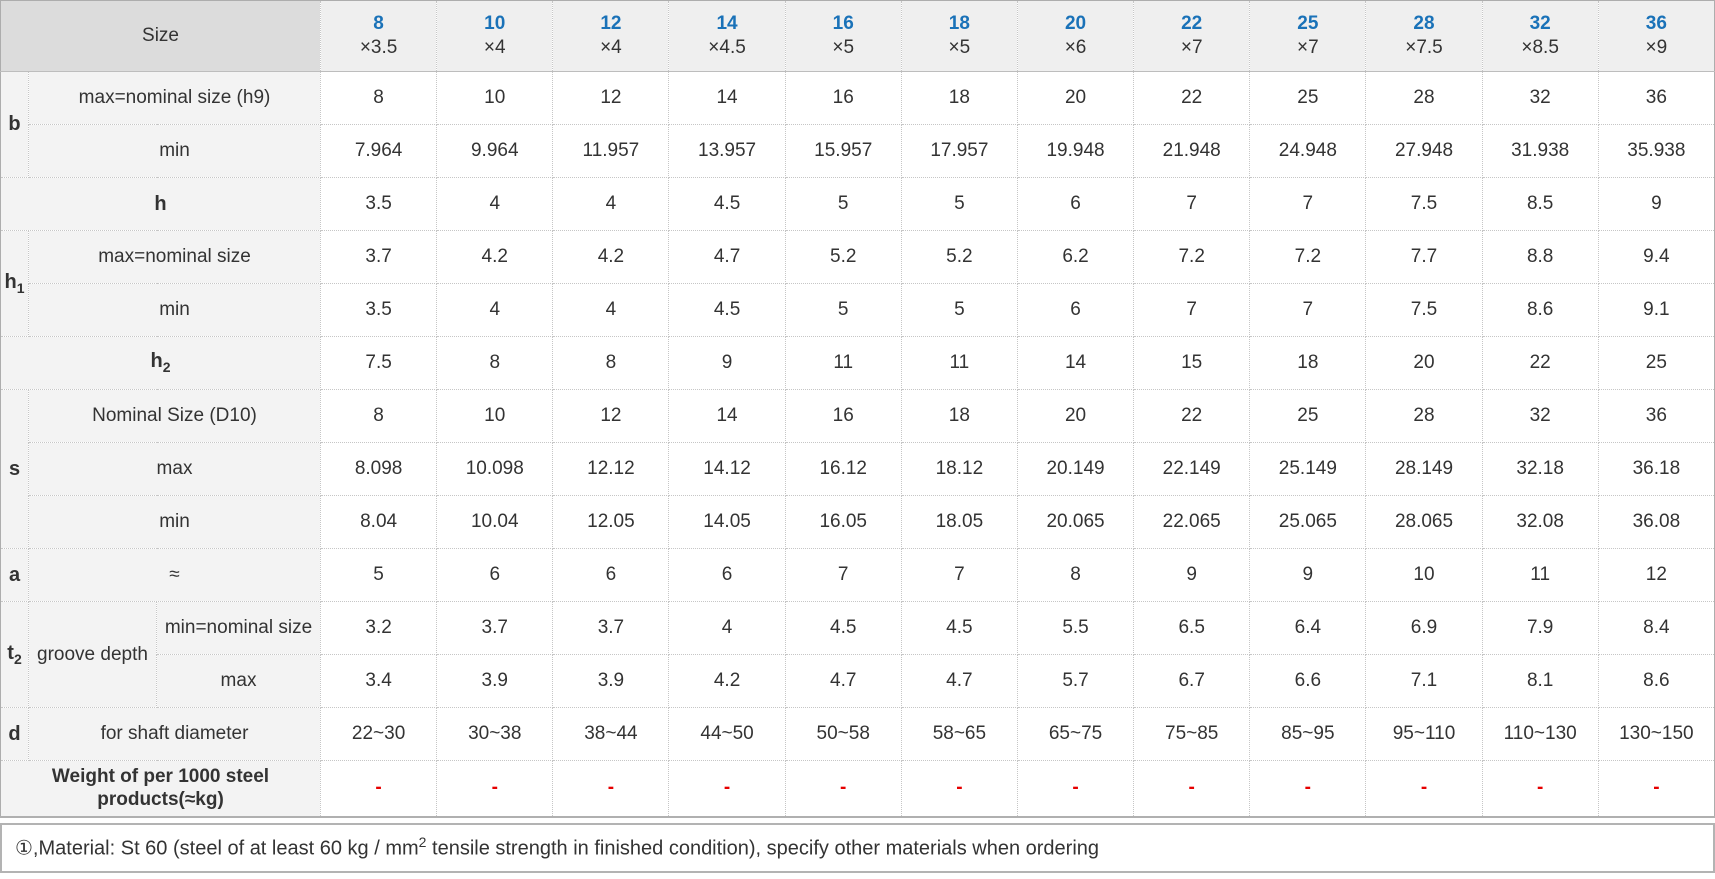 Image resolution: width=1715 pixels, height=879 pixels. Describe the element at coordinates (161, 363) in the screenshot. I see `row-symbol-h2: h2` at that location.